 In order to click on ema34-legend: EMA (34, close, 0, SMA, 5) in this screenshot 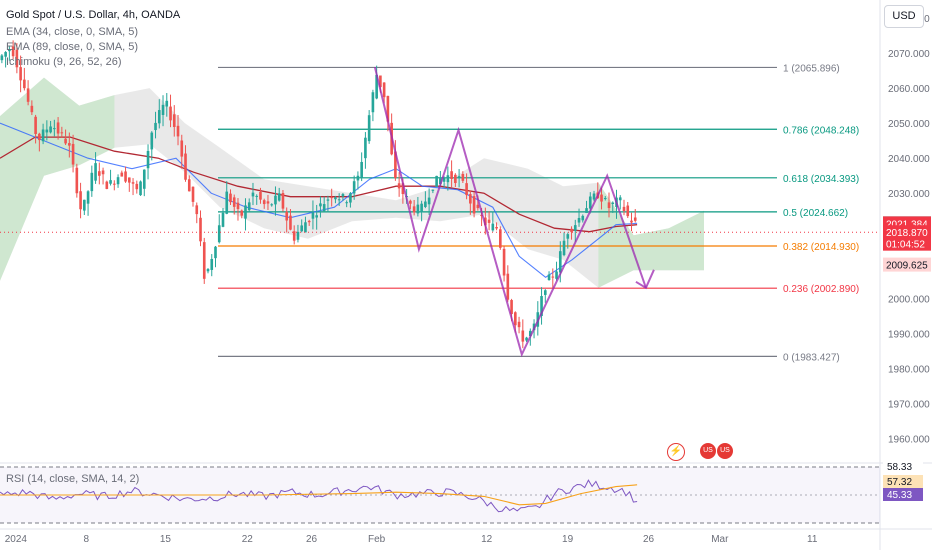, I will do `click(72, 32)`.